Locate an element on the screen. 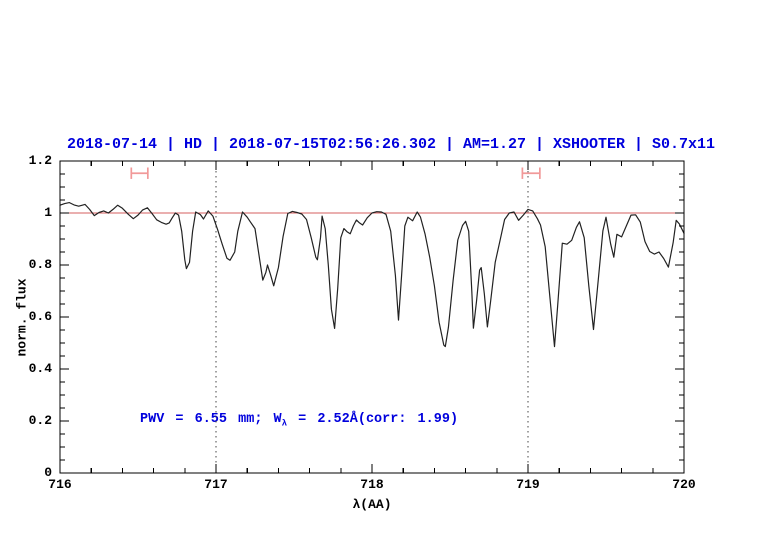 The height and width of the screenshot is (542, 782). x-tick-label: 718 is located at coordinates (372, 484).